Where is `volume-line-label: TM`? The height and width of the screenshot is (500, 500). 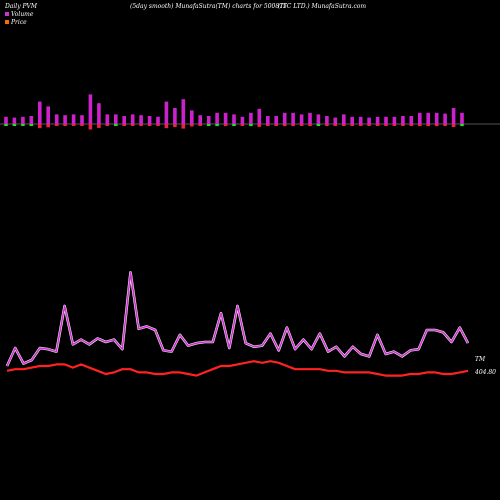
volume-line-label: TM is located at coordinates (480, 359).